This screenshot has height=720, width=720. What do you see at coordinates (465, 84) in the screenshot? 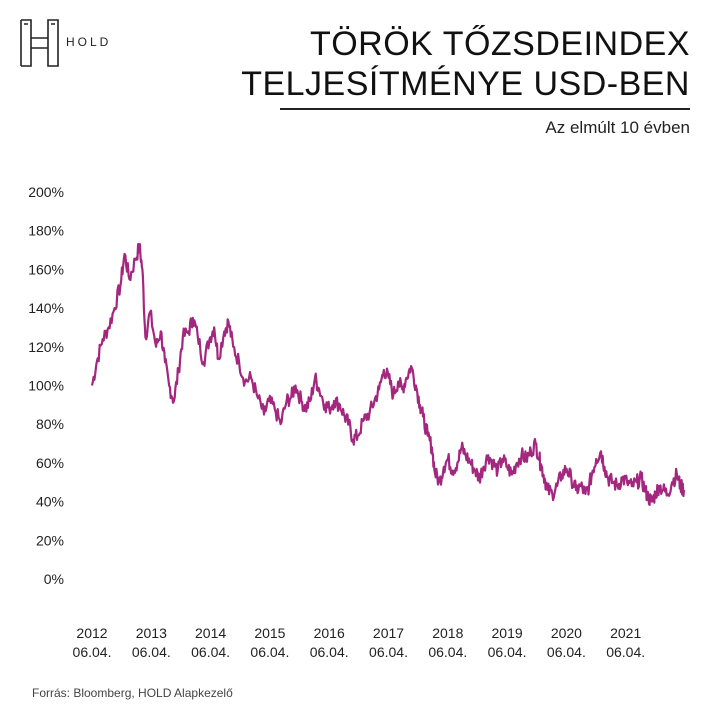
I see `title-line-2: TELJESÍTMÉNYE USD-BEN` at bounding box center [465, 84].